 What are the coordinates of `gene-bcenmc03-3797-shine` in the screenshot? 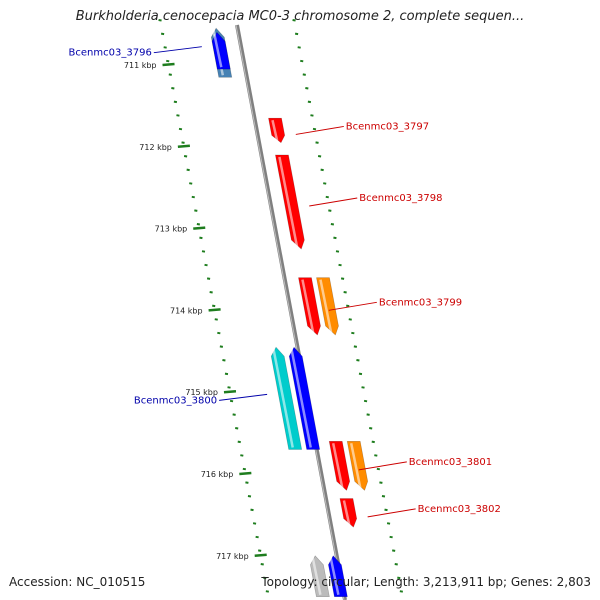 It's located at (275, 130).